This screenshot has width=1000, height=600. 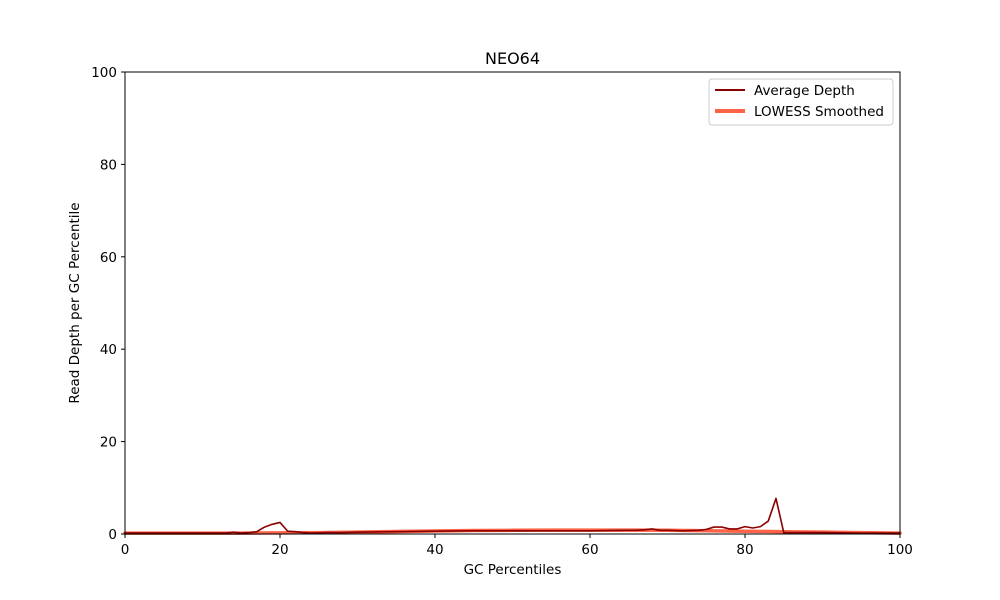 What do you see at coordinates (108, 258) in the screenshot?
I see `y-tick-label: 60` at bounding box center [108, 258].